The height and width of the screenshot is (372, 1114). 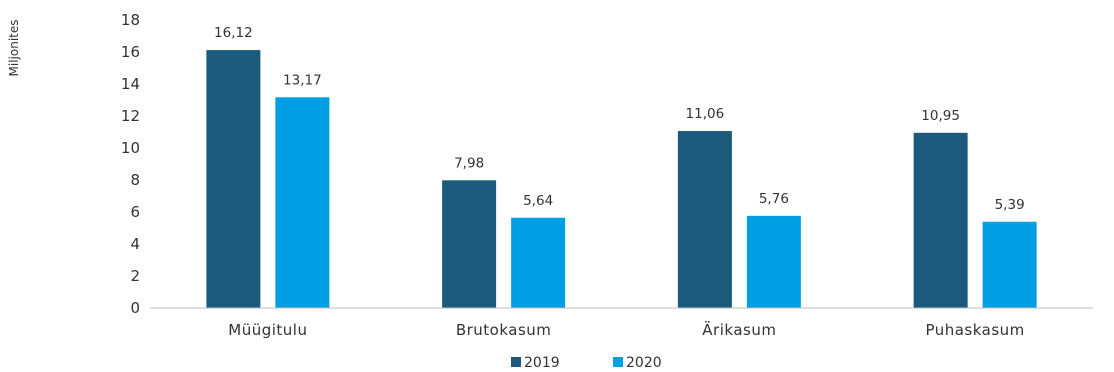 I want to click on y-tick-label: 18, so click(x=130, y=20).